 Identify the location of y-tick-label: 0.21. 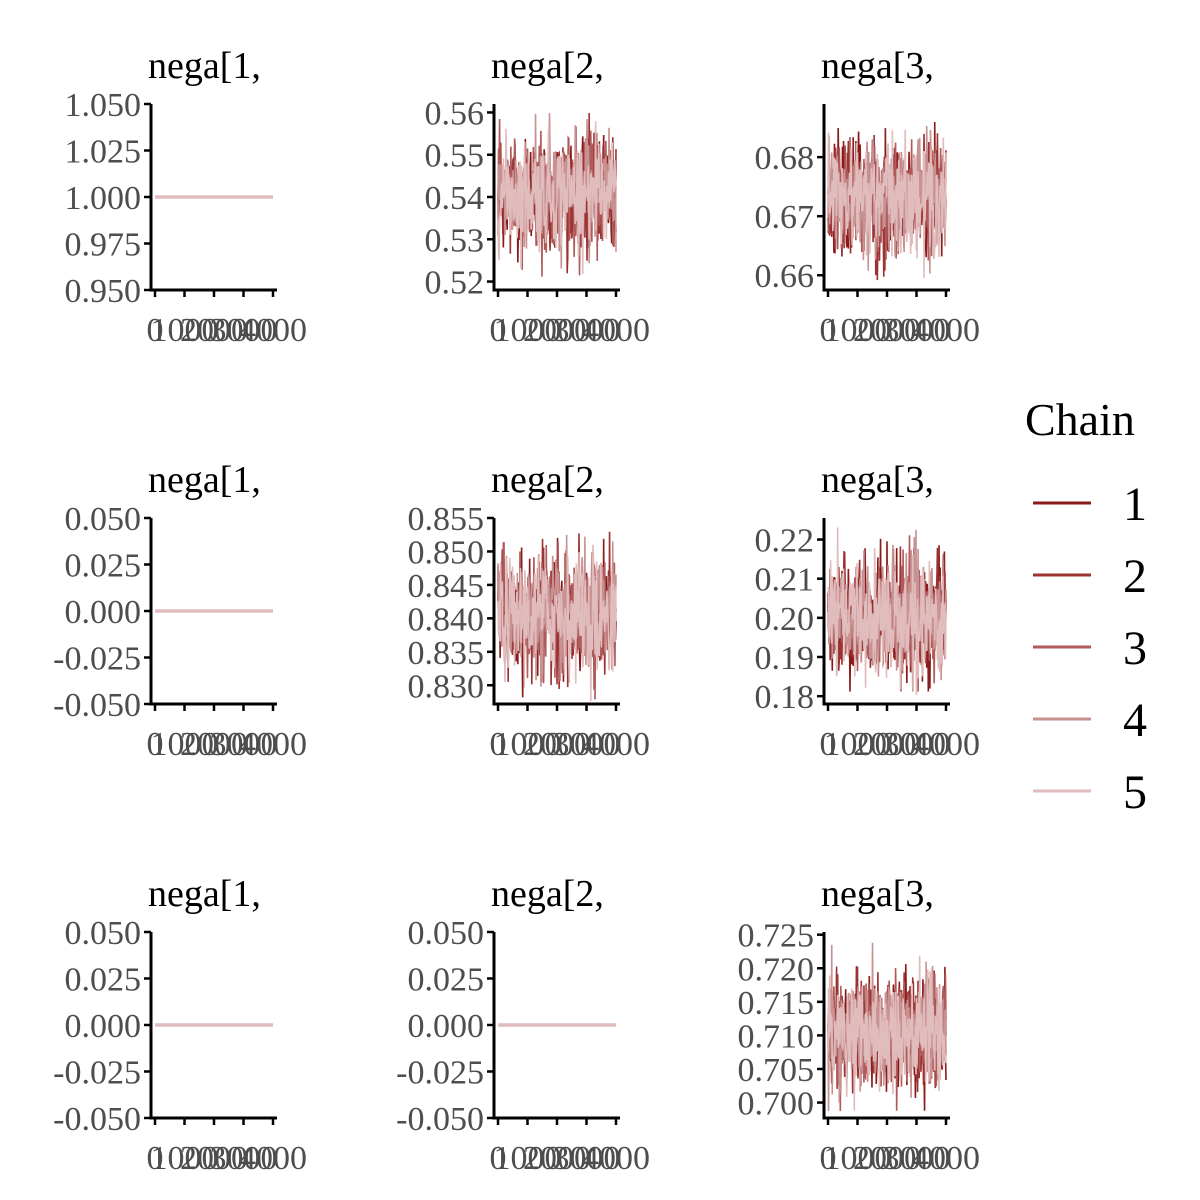
(785, 580).